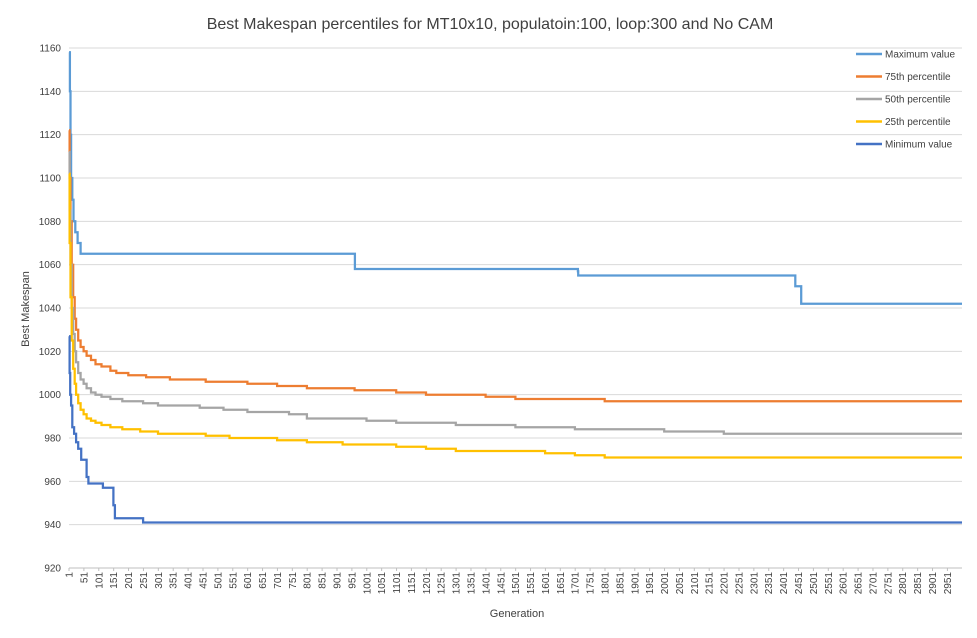  What do you see at coordinates (576, 583) in the screenshot?
I see `x-tick-label: 1701` at bounding box center [576, 583].